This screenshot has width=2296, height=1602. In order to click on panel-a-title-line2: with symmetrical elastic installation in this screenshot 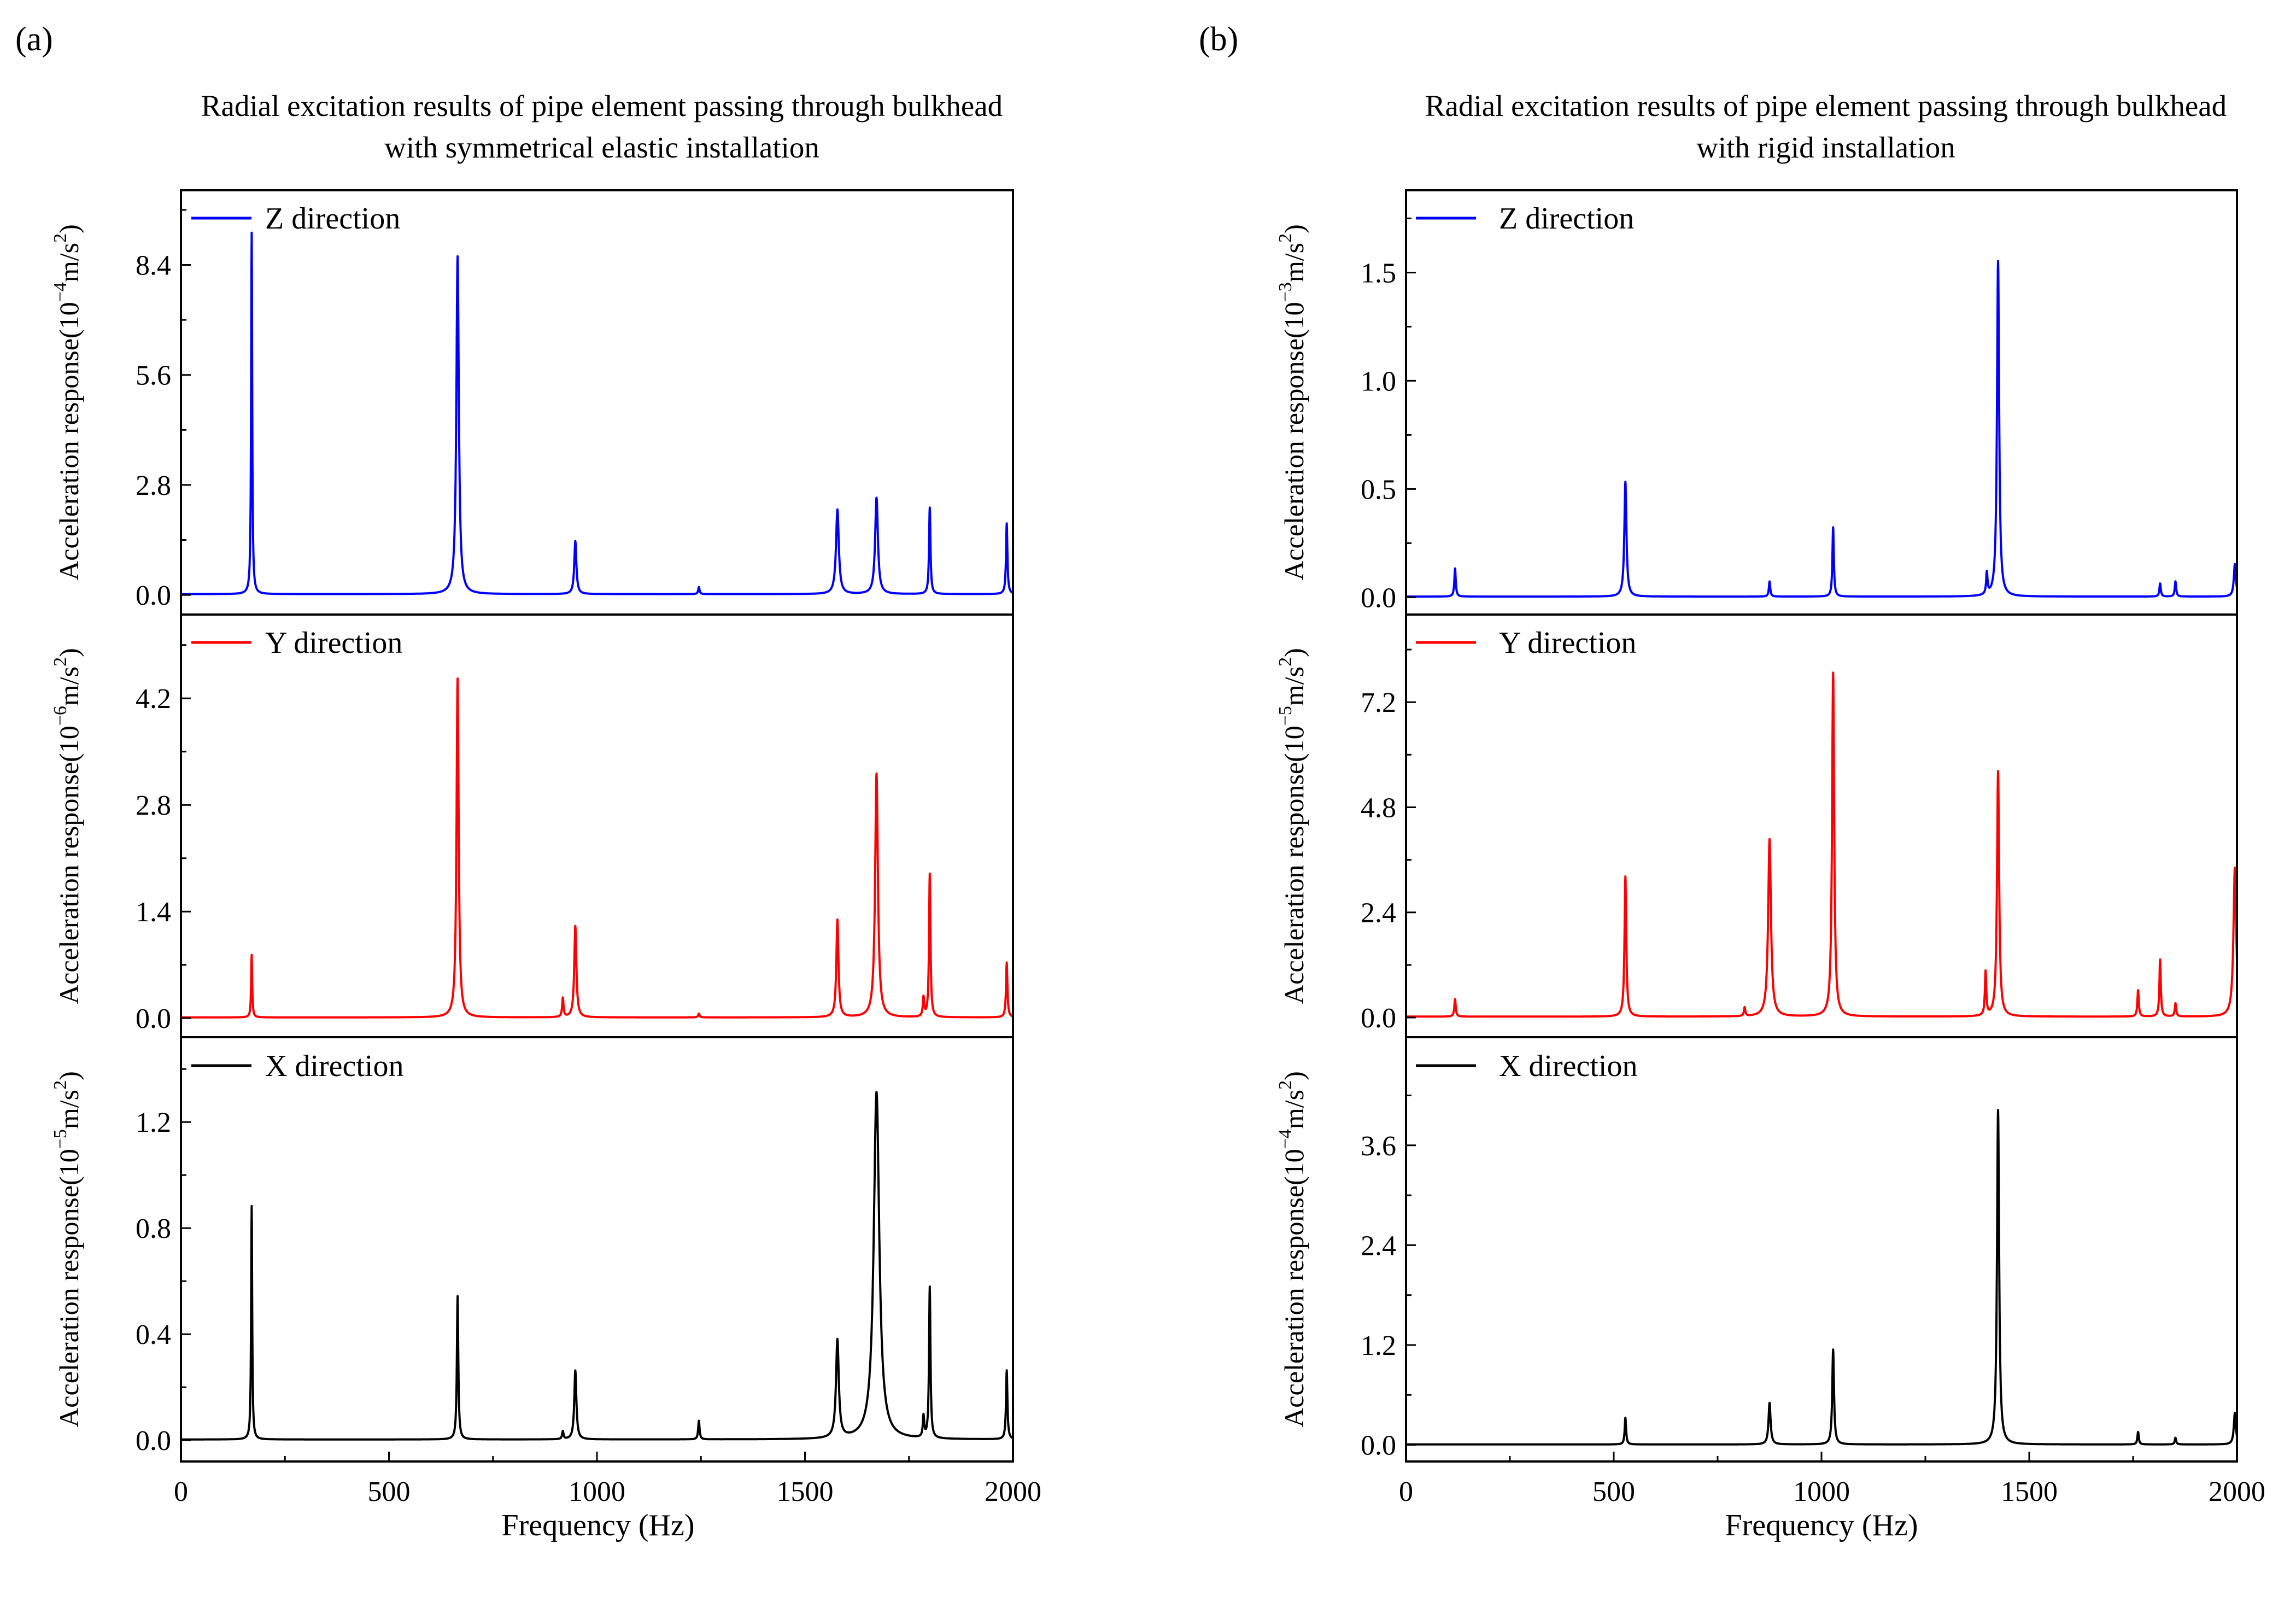, I will do `click(601, 147)`.